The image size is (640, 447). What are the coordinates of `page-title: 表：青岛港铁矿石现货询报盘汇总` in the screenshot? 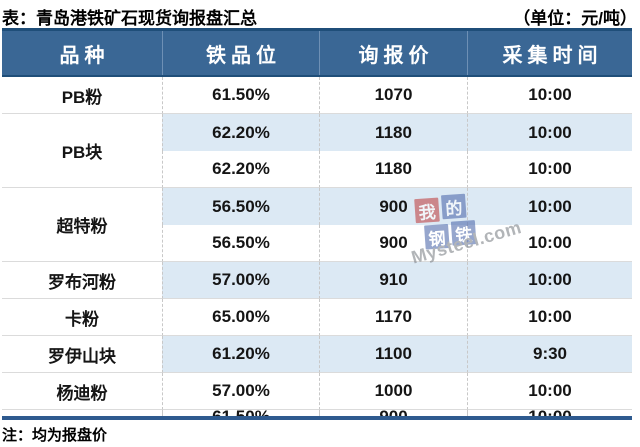 It's located at (129, 18).